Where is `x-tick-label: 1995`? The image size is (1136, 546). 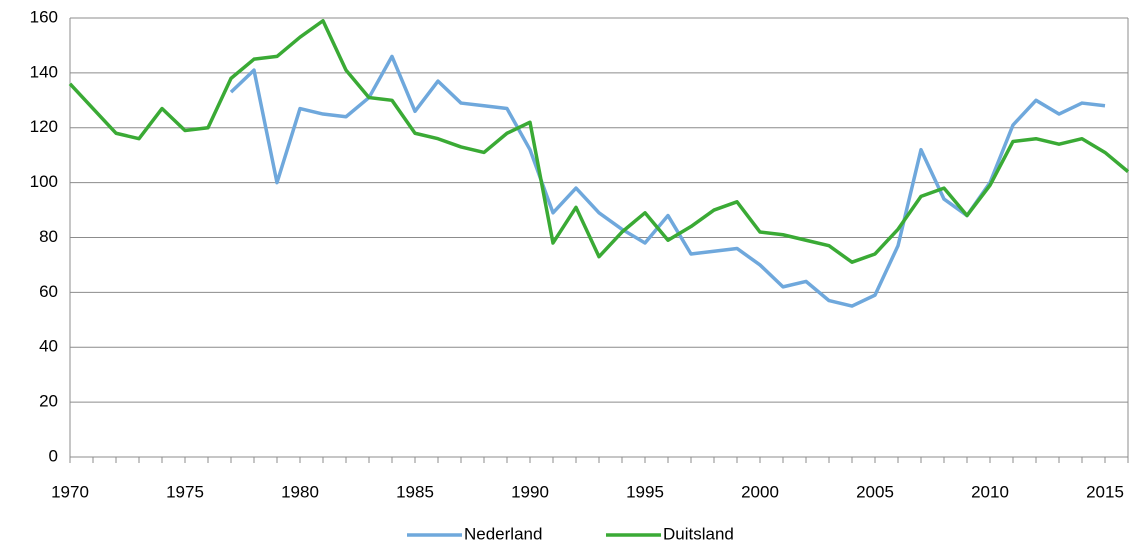 x-tick-label: 1995 is located at coordinates (645, 491).